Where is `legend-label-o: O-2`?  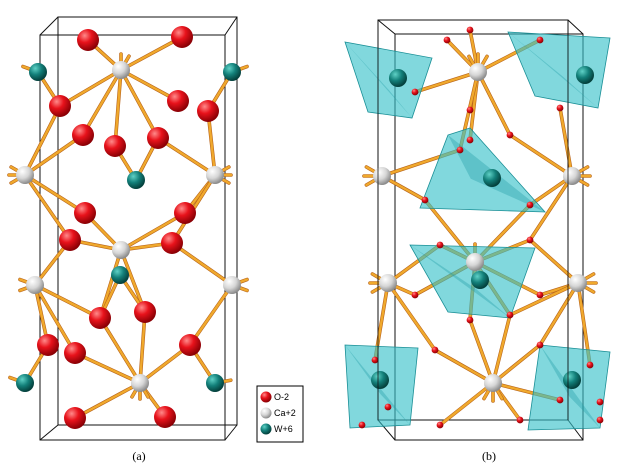 legend-label-o: O-2 is located at coordinates (281, 397).